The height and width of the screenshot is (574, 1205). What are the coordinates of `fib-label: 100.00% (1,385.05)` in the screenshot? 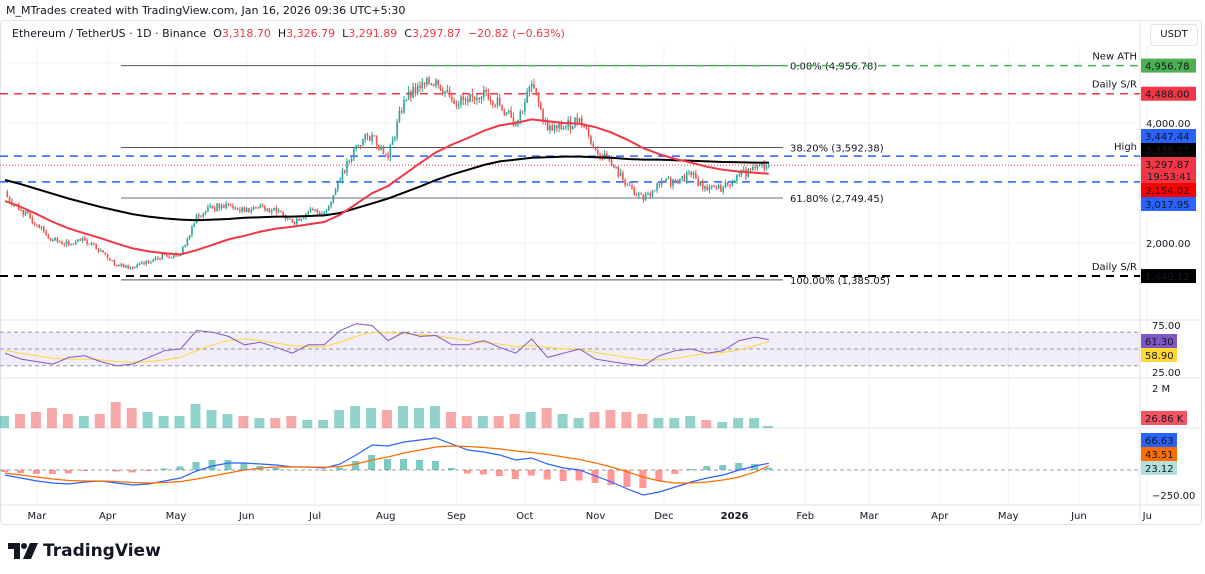 It's located at (840, 281).